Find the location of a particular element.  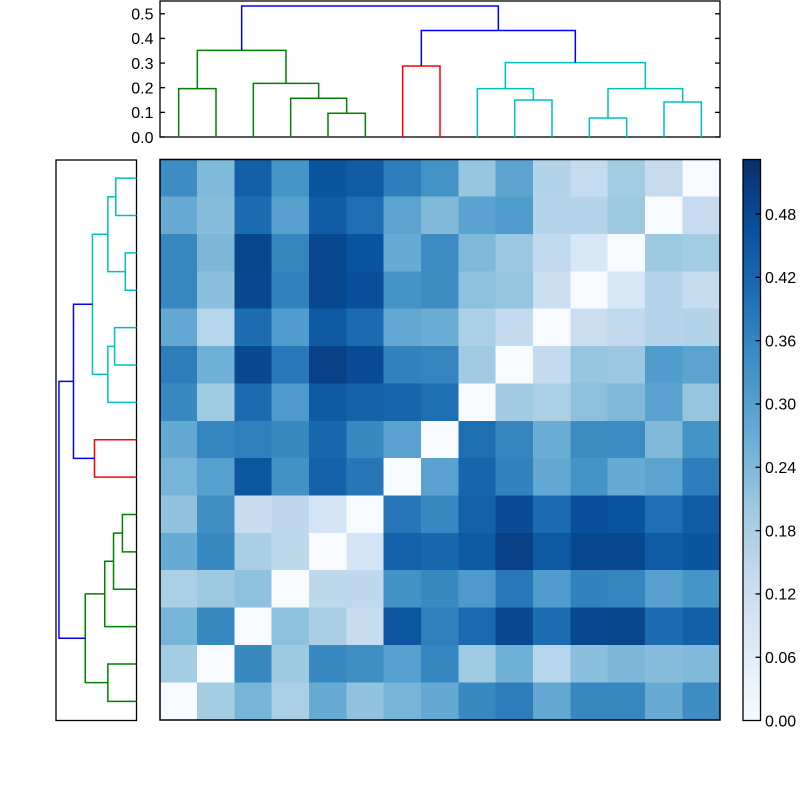

svg-text: 0.5 is located at coordinates (142, 15).